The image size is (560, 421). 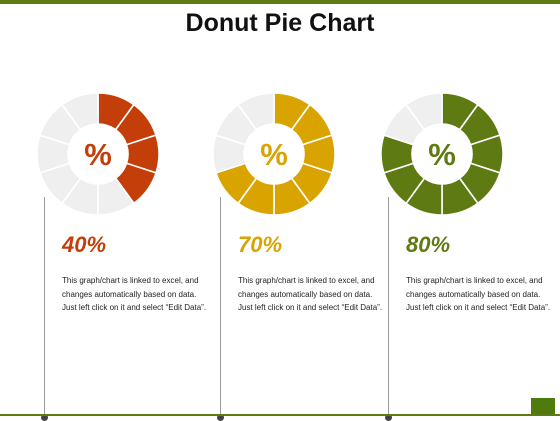 I want to click on donut-chart-3: %, so click(x=442, y=154).